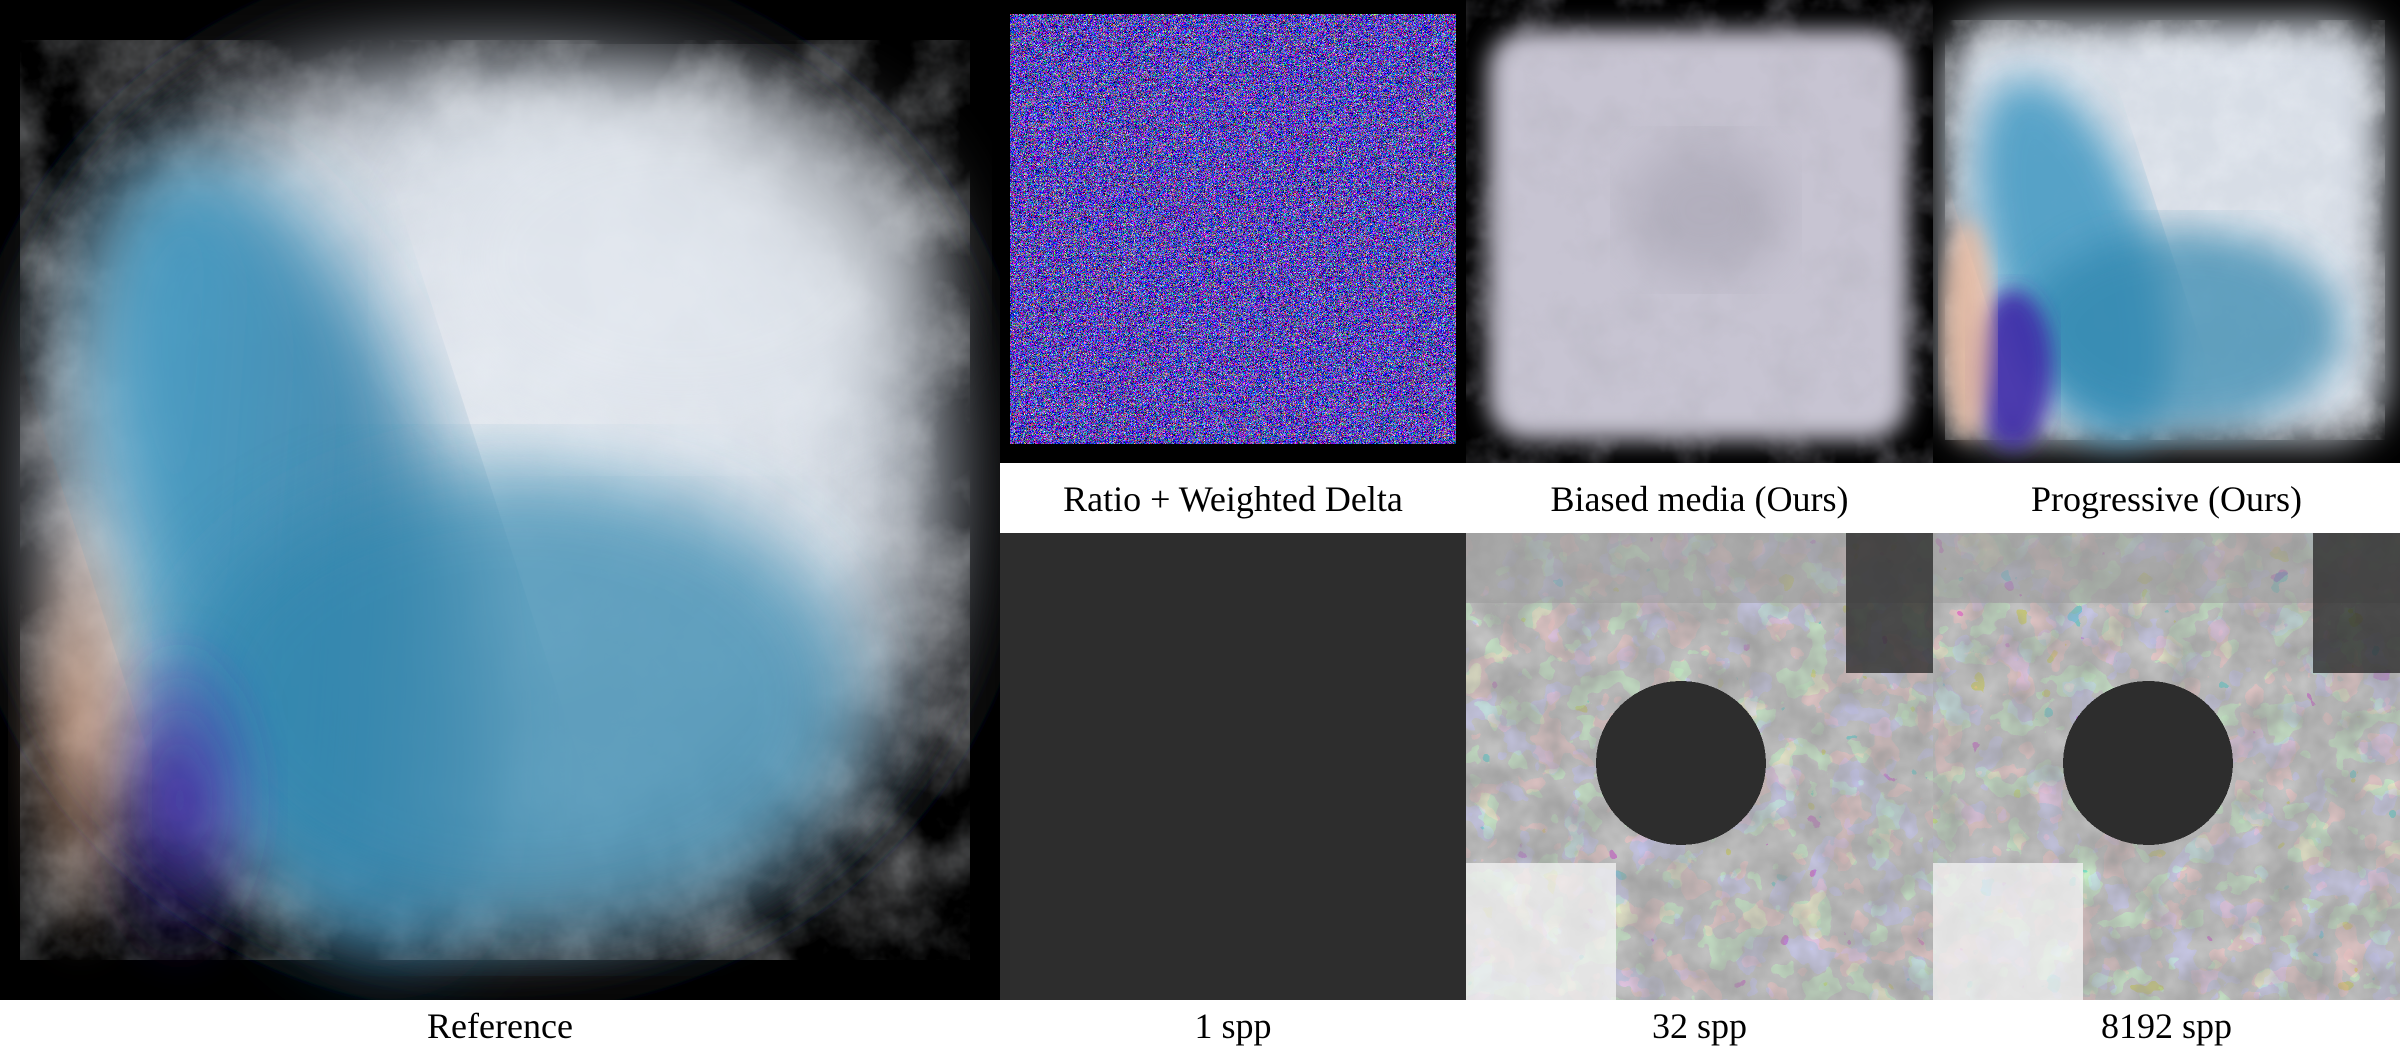 Image resolution: width=2400 pixels, height=1052 pixels. Describe the element at coordinates (1233, 1026) in the screenshot. I see `spp-1-label: 1 spp` at that location.